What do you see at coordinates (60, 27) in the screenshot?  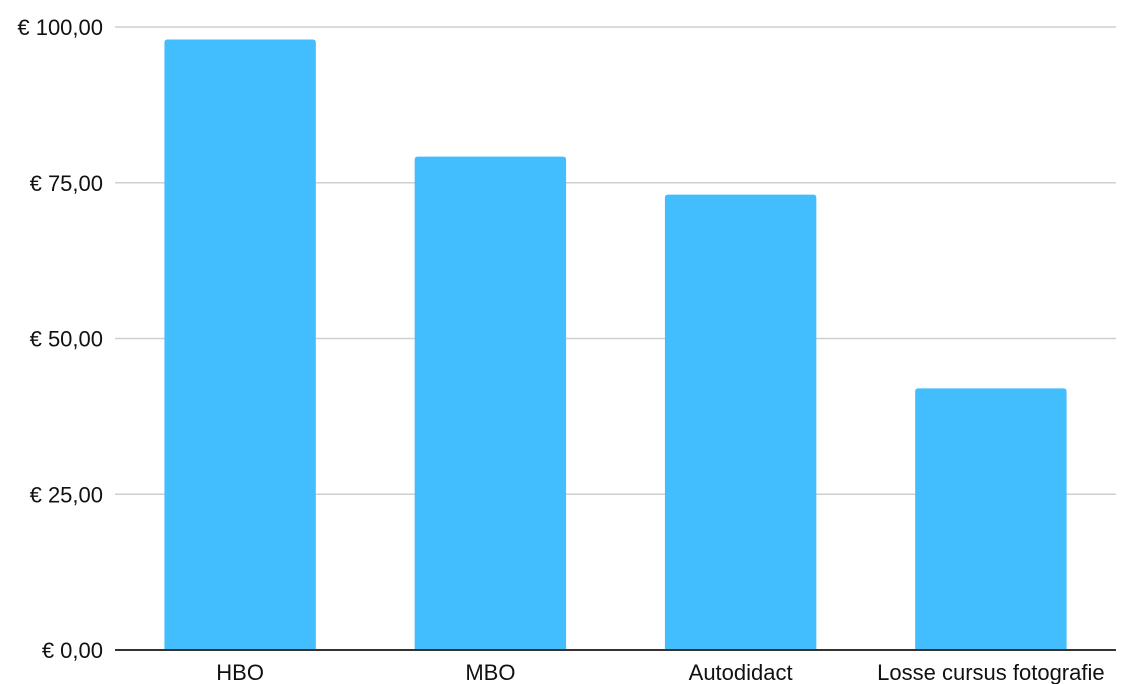 I see `y-tick-label: € 100,00` at bounding box center [60, 27].